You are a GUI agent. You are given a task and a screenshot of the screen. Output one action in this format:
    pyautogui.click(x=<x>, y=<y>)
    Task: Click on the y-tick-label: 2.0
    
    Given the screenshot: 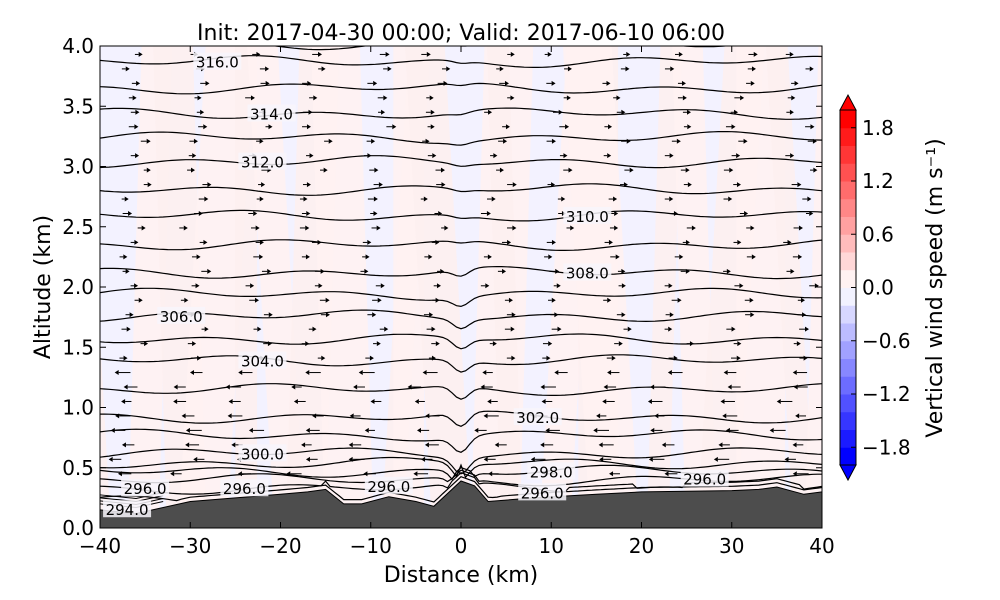 What is the action you would take?
    pyautogui.click(x=78, y=287)
    